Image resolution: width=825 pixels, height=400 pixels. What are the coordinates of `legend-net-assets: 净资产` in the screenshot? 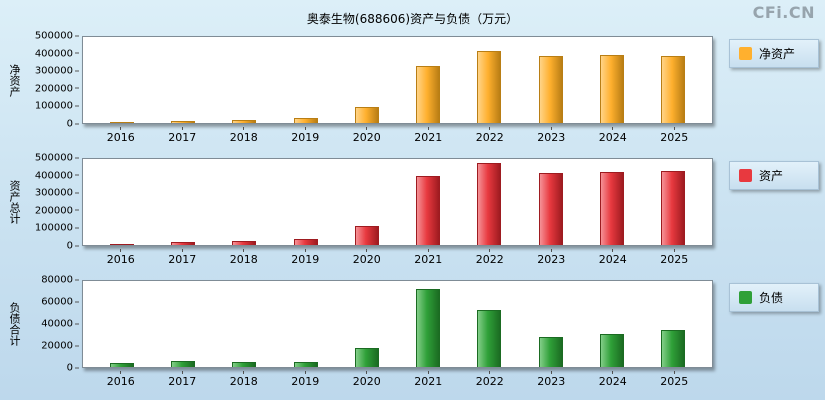 It's located at (774, 53).